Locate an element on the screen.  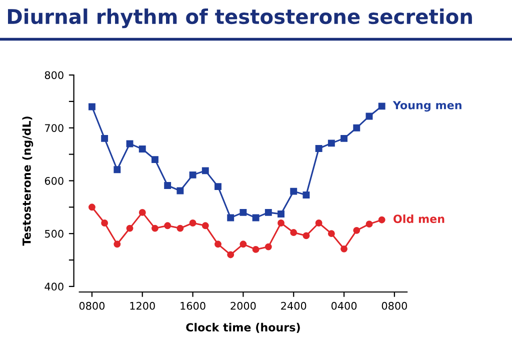
x-tick-label: 2000 is located at coordinates (243, 306).